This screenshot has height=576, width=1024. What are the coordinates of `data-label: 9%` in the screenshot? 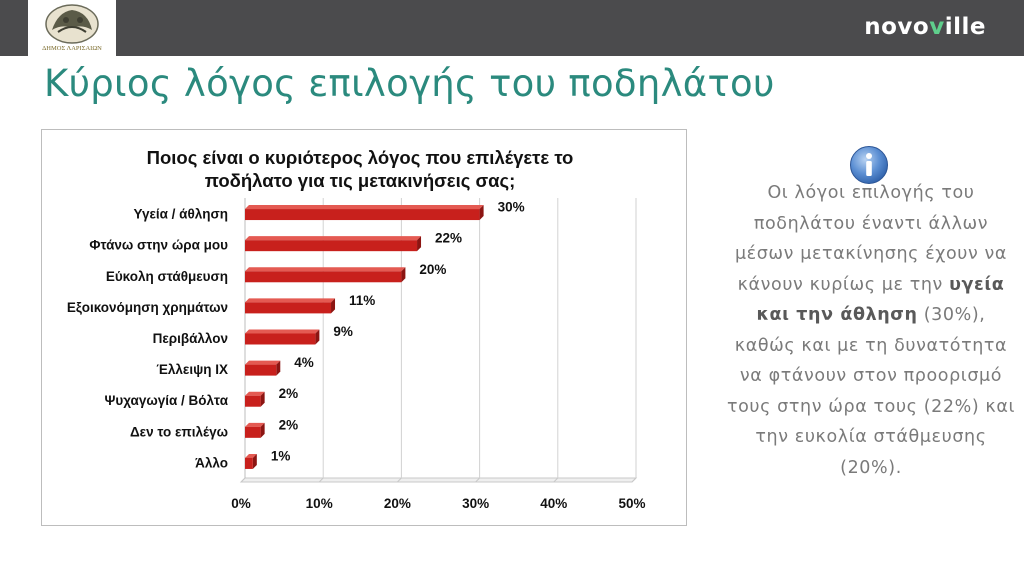 It's located at (343, 331).